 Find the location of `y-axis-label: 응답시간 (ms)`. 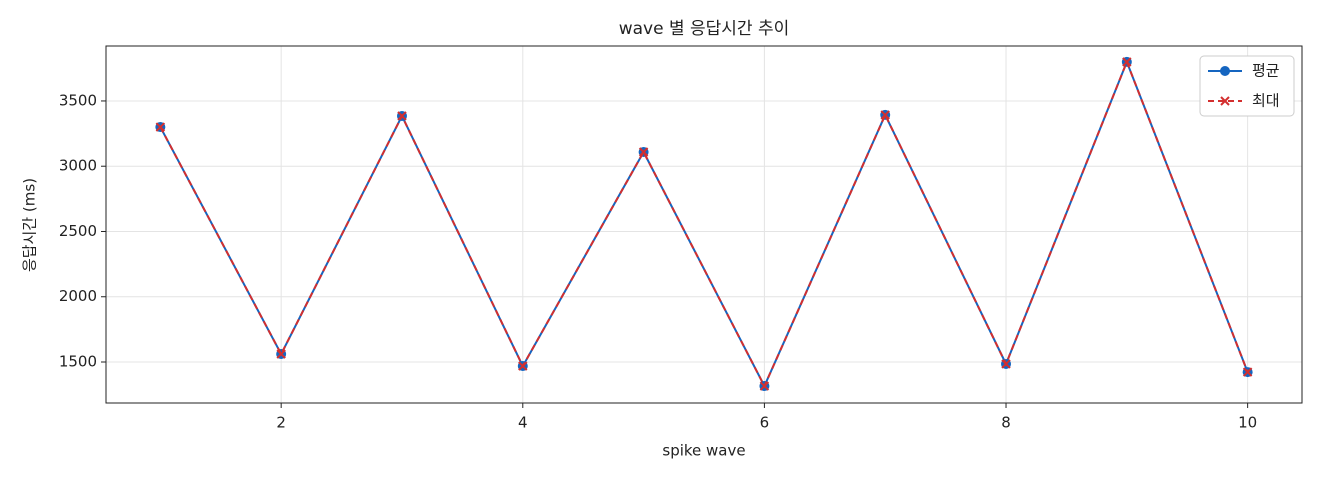

y-axis-label: 응답시간 (ms) is located at coordinates (30, 225).